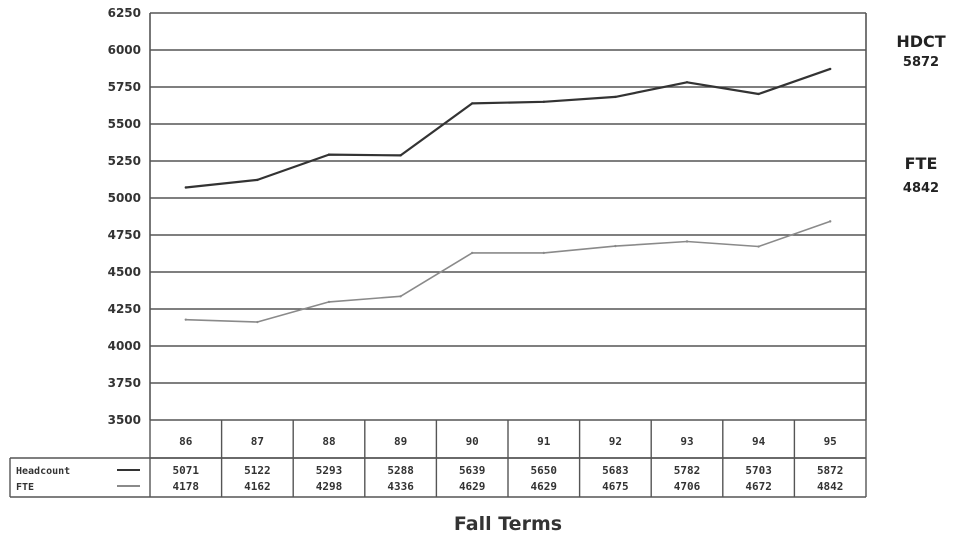 This screenshot has height=539, width=957. What do you see at coordinates (830, 486) in the screenshot?
I see `data-table-cell: 4842` at bounding box center [830, 486].